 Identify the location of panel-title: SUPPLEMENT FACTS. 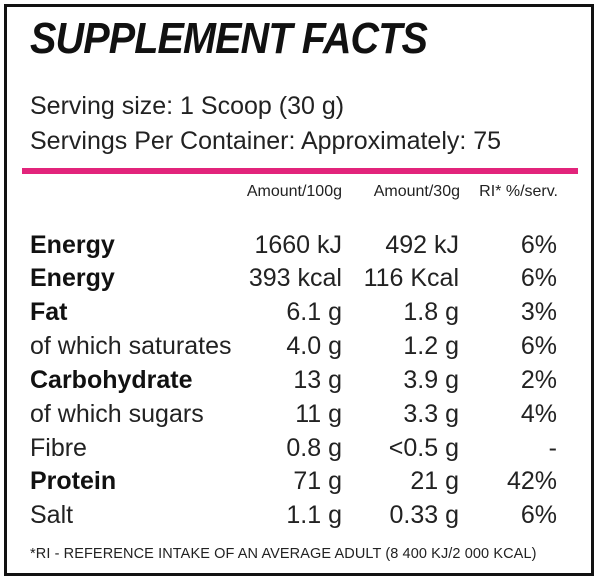
(229, 38).